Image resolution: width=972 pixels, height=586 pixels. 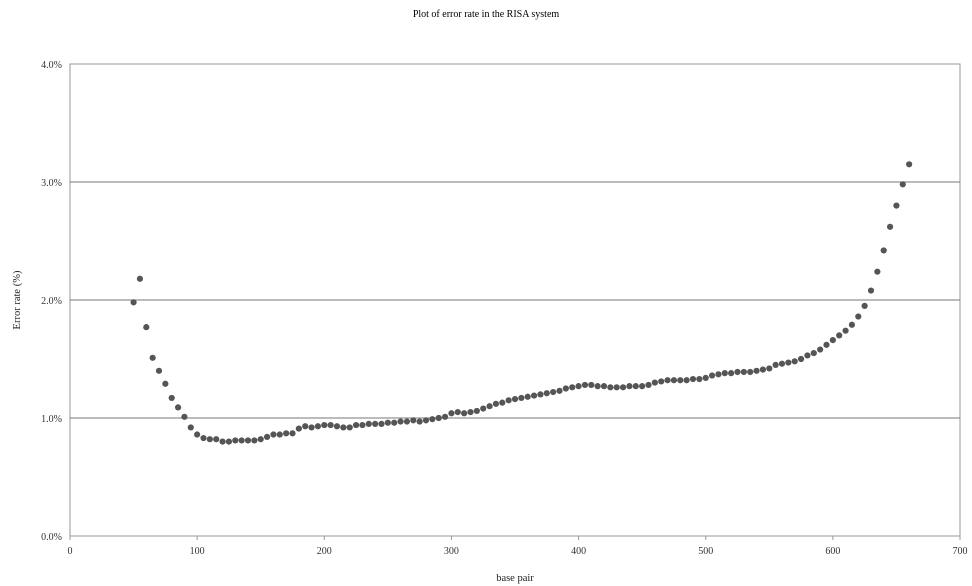 I want to click on x-tick-label: 500, so click(x=705, y=551).